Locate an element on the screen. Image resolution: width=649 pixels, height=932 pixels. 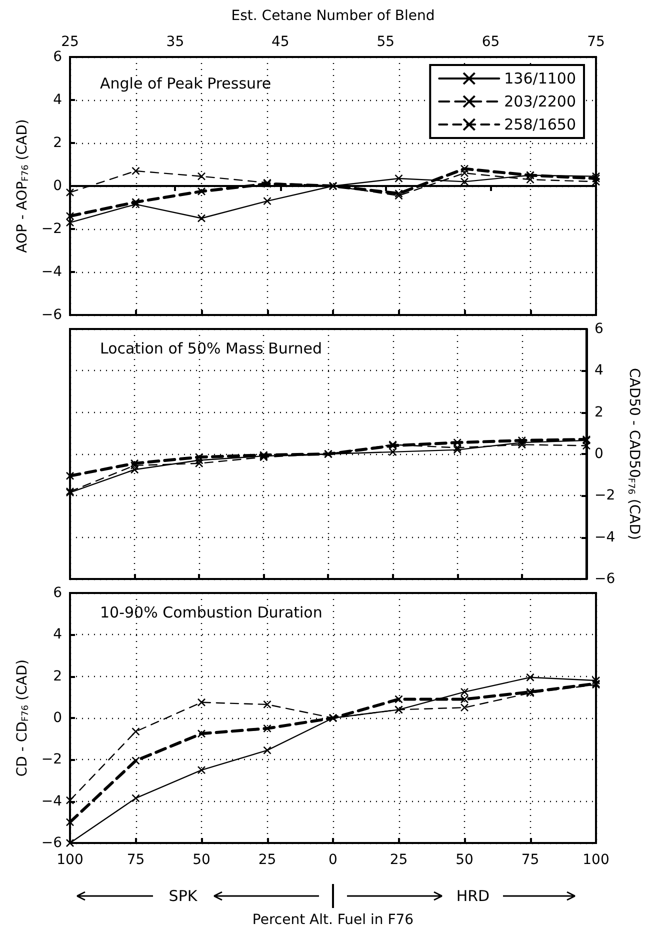
text: 10-90% Combustion Duration is located at coordinates (211, 613).